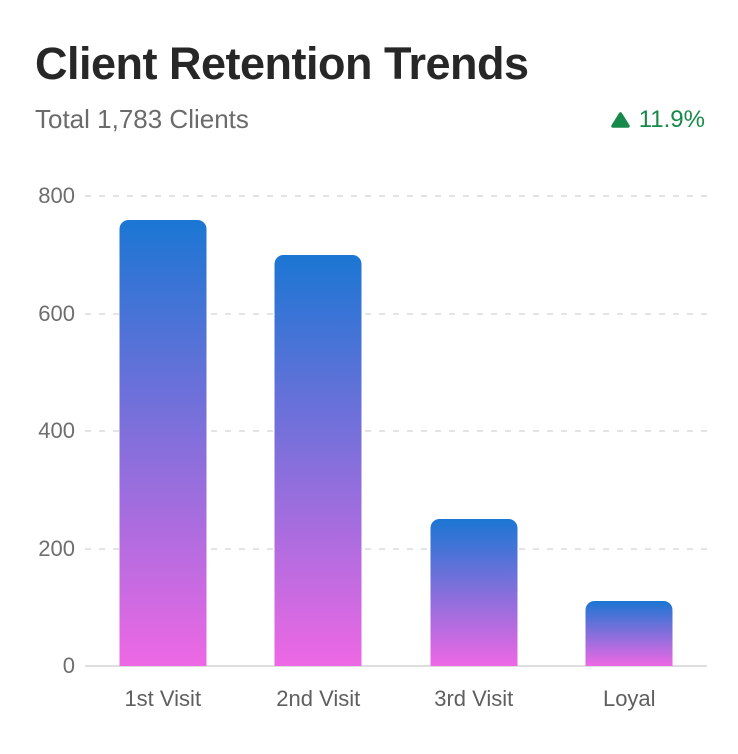 The image size is (738, 754). What do you see at coordinates (56, 548) in the screenshot?
I see `y-axis-tick-label: 200` at bounding box center [56, 548].